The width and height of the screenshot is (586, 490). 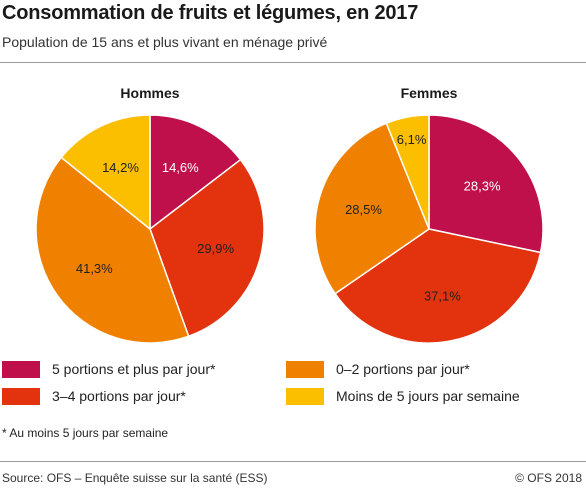 I want to click on legend-item-0-2-portions: 0–2 portions par jour*, so click(x=378, y=369).